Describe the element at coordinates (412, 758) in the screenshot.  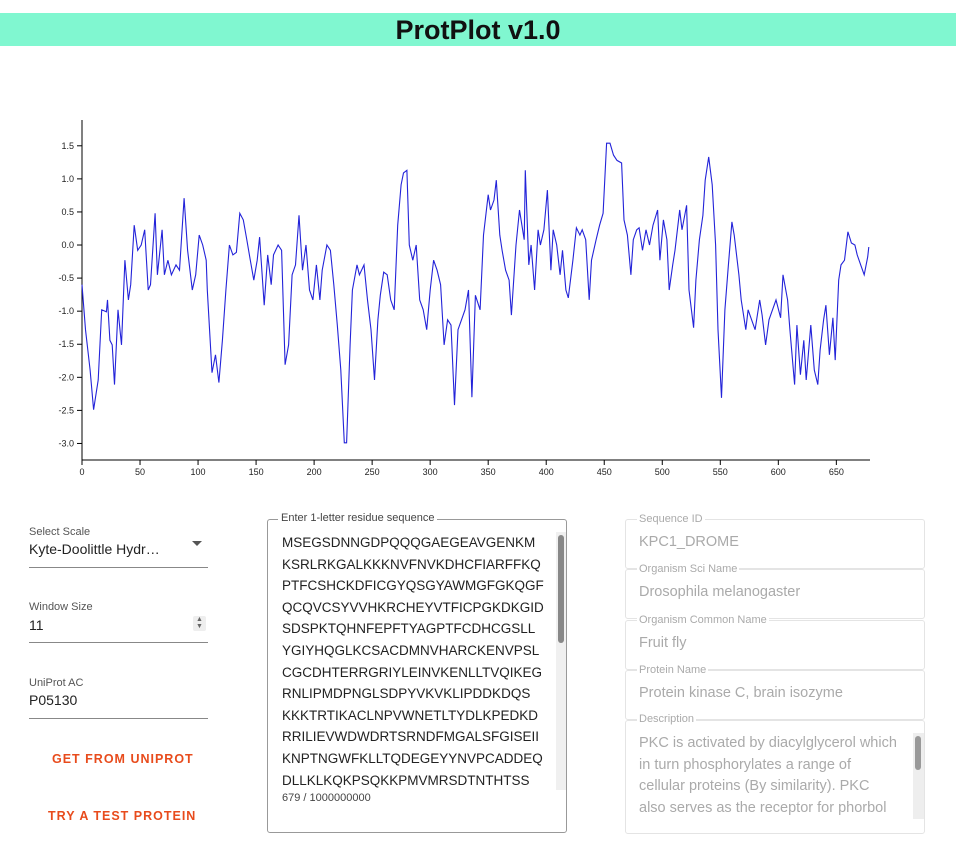
I see `sequence-line: KNPTNGWFKLLTQDEGEYYNVPCADDEQ` at that location.